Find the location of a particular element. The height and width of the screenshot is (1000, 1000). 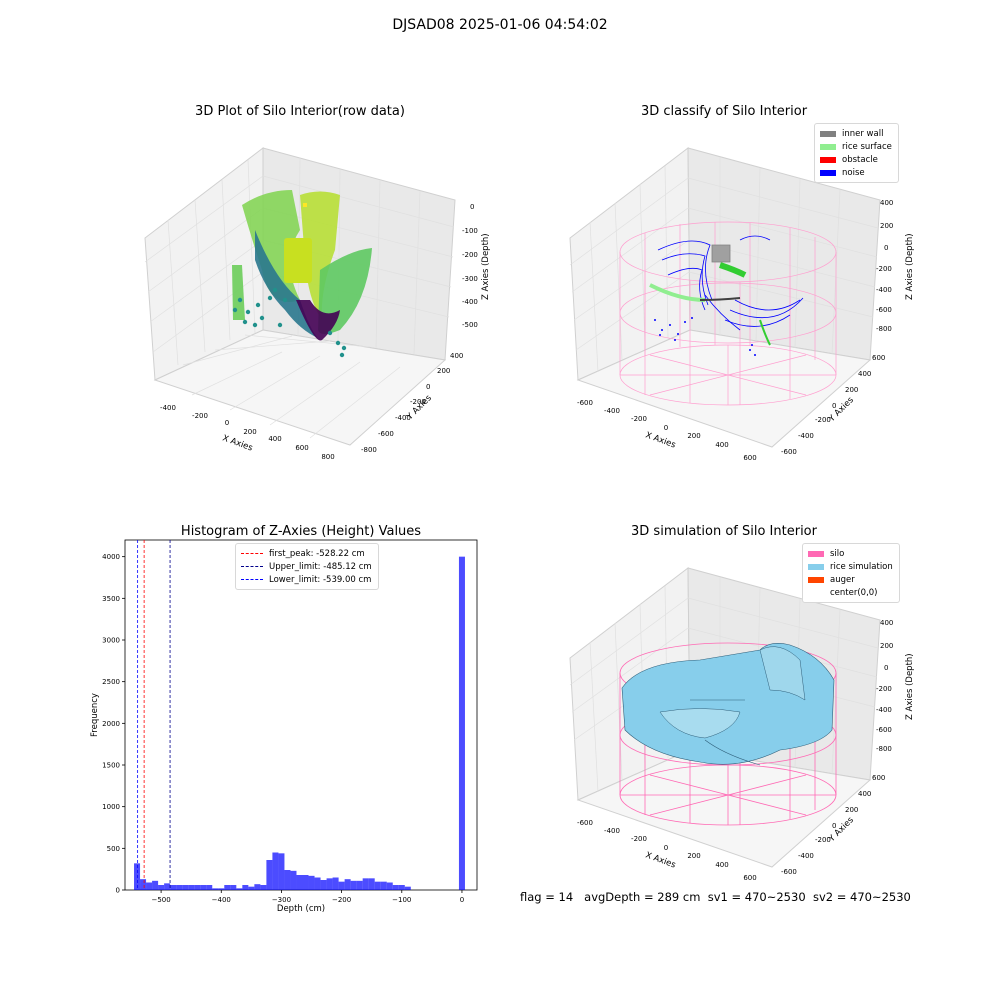

simulation-ytick: 400 is located at coordinates (864, 794).